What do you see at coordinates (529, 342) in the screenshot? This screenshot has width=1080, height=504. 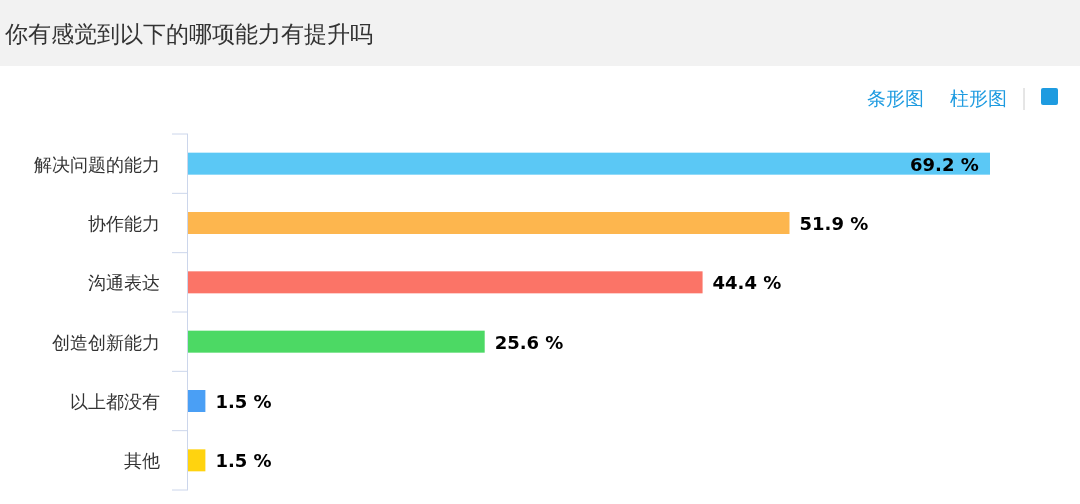 I see `data-label: 25.6 %` at bounding box center [529, 342].